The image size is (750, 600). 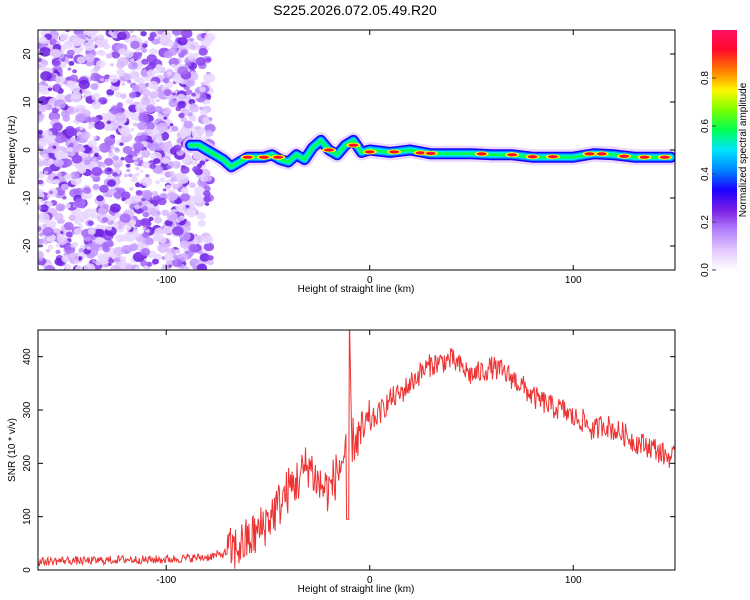 What do you see at coordinates (356, 289) in the screenshot?
I see `spectrogram-x-axis-label: Height of straight line (km)` at bounding box center [356, 289].